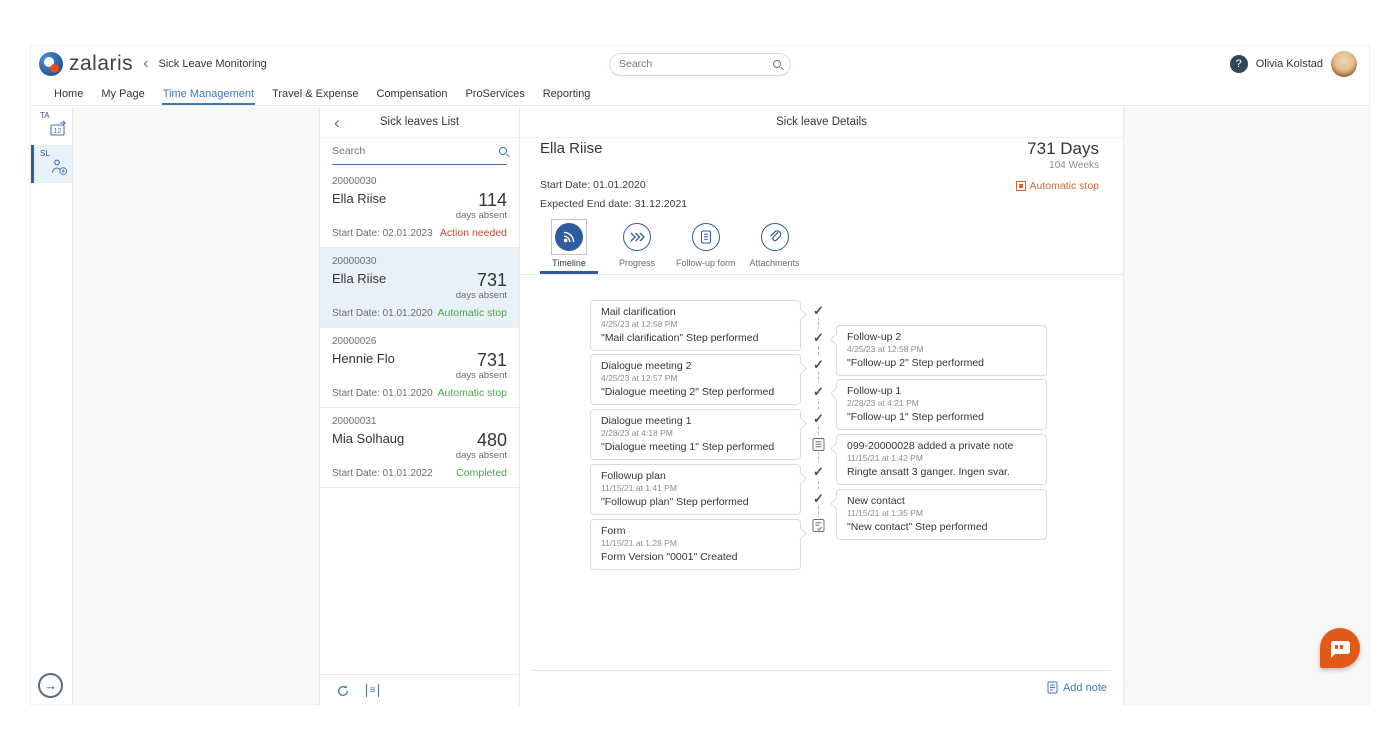  What do you see at coordinates (774, 263) in the screenshot?
I see `tab-attachments-label: Attachments` at bounding box center [774, 263].